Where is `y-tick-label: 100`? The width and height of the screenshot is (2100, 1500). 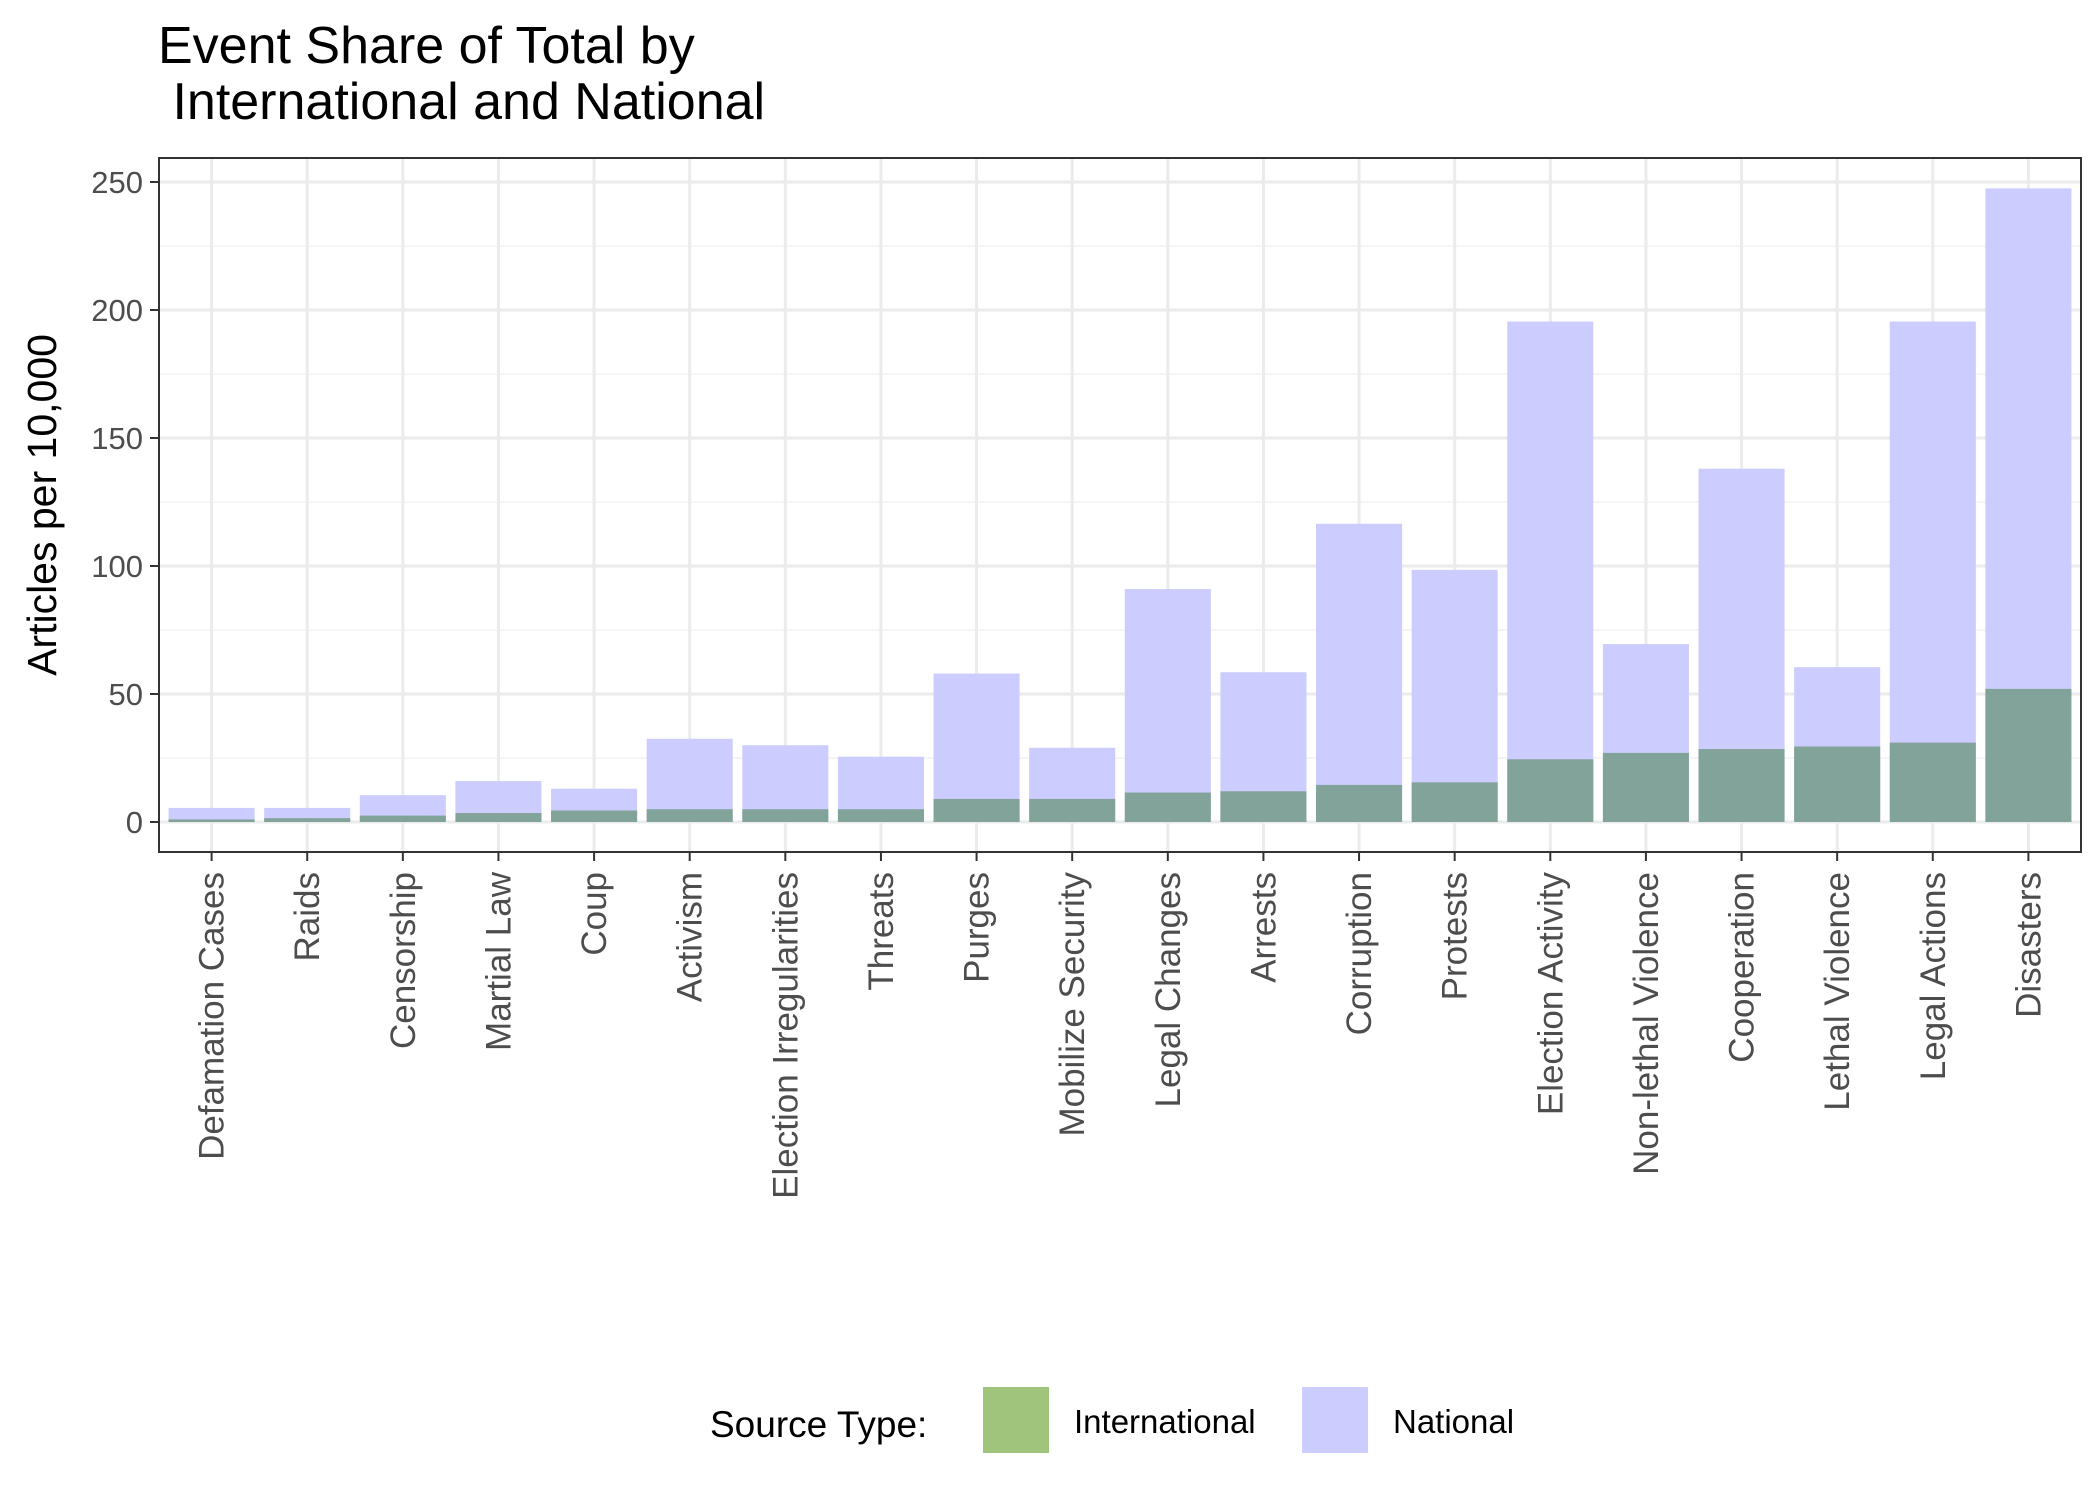 y-tick-label: 100 is located at coordinates (117, 566).